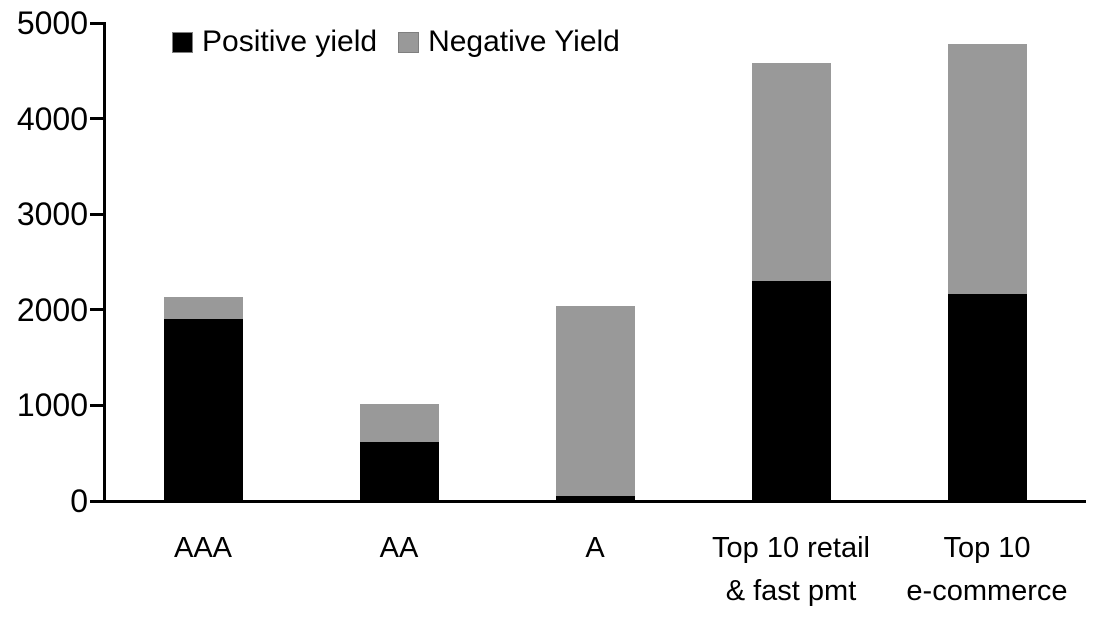  What do you see at coordinates (52, 118) in the screenshot?
I see `y-axis-tick-label: 4000` at bounding box center [52, 118].